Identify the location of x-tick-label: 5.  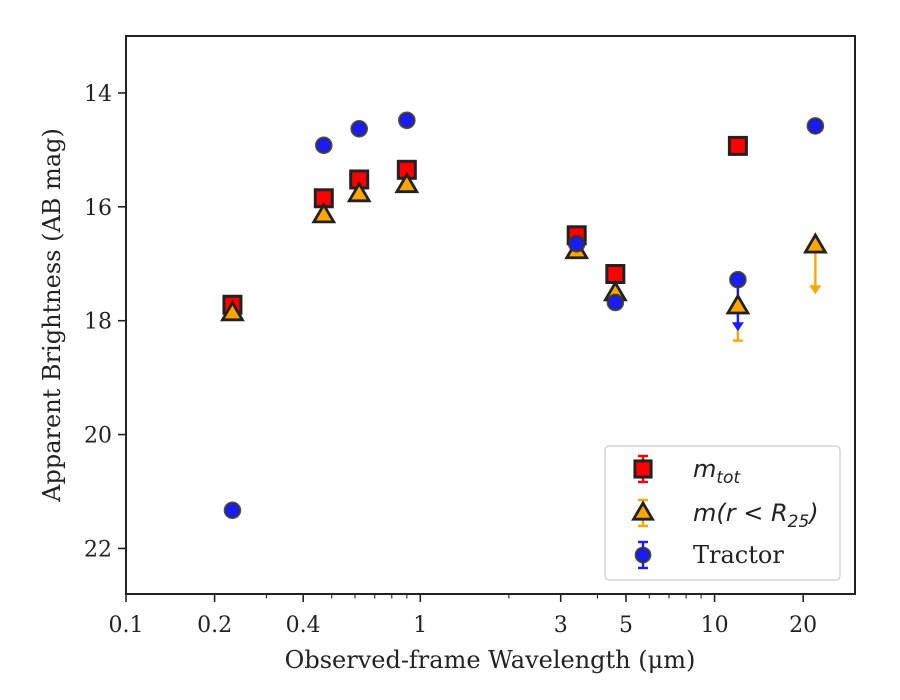
(626, 625).